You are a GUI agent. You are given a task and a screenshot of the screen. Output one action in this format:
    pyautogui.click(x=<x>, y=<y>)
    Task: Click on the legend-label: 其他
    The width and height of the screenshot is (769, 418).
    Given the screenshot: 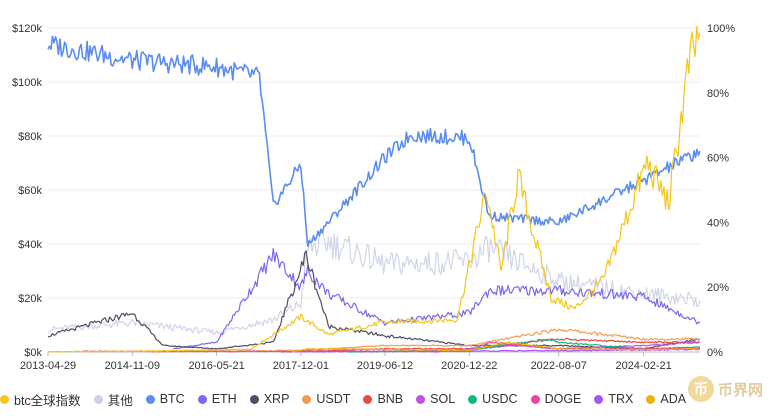 What is the action you would take?
    pyautogui.click(x=120, y=400)
    